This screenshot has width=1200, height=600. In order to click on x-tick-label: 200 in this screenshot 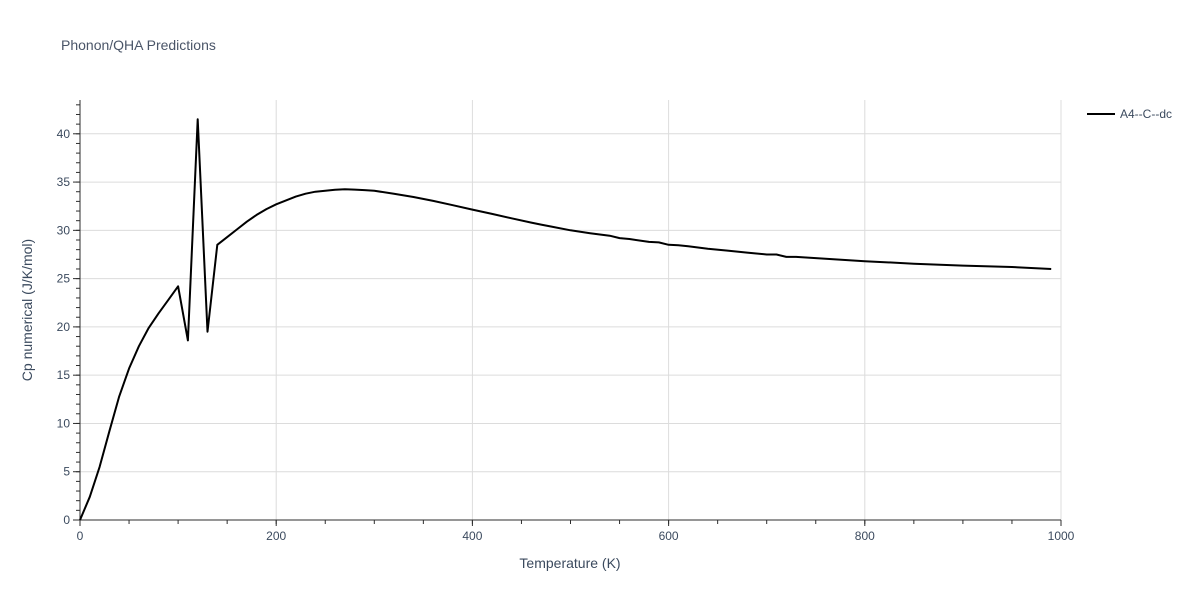, I will do `click(276, 536)`.